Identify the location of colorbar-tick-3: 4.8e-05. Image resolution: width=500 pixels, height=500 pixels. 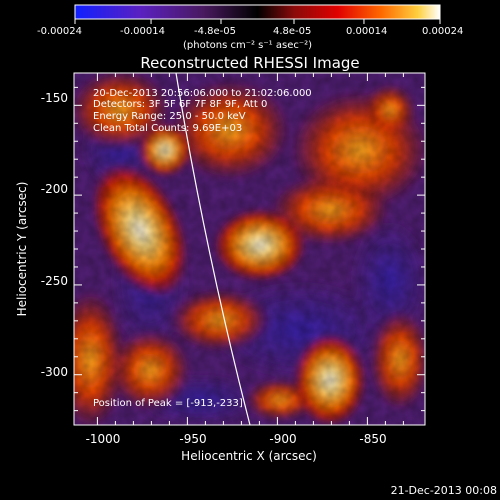
(292, 31).